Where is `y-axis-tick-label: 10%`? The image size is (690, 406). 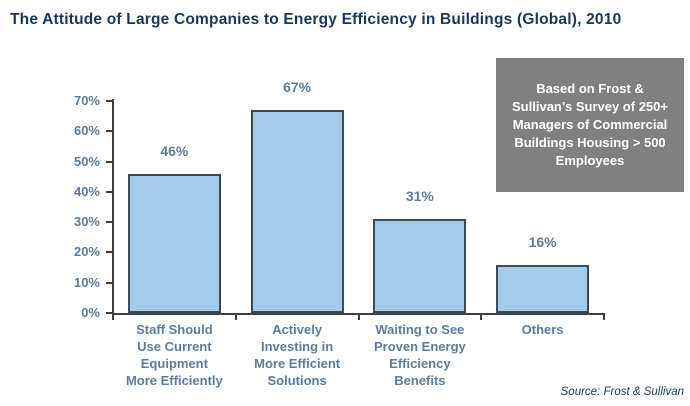 y-axis-tick-label: 10% is located at coordinates (86, 282).